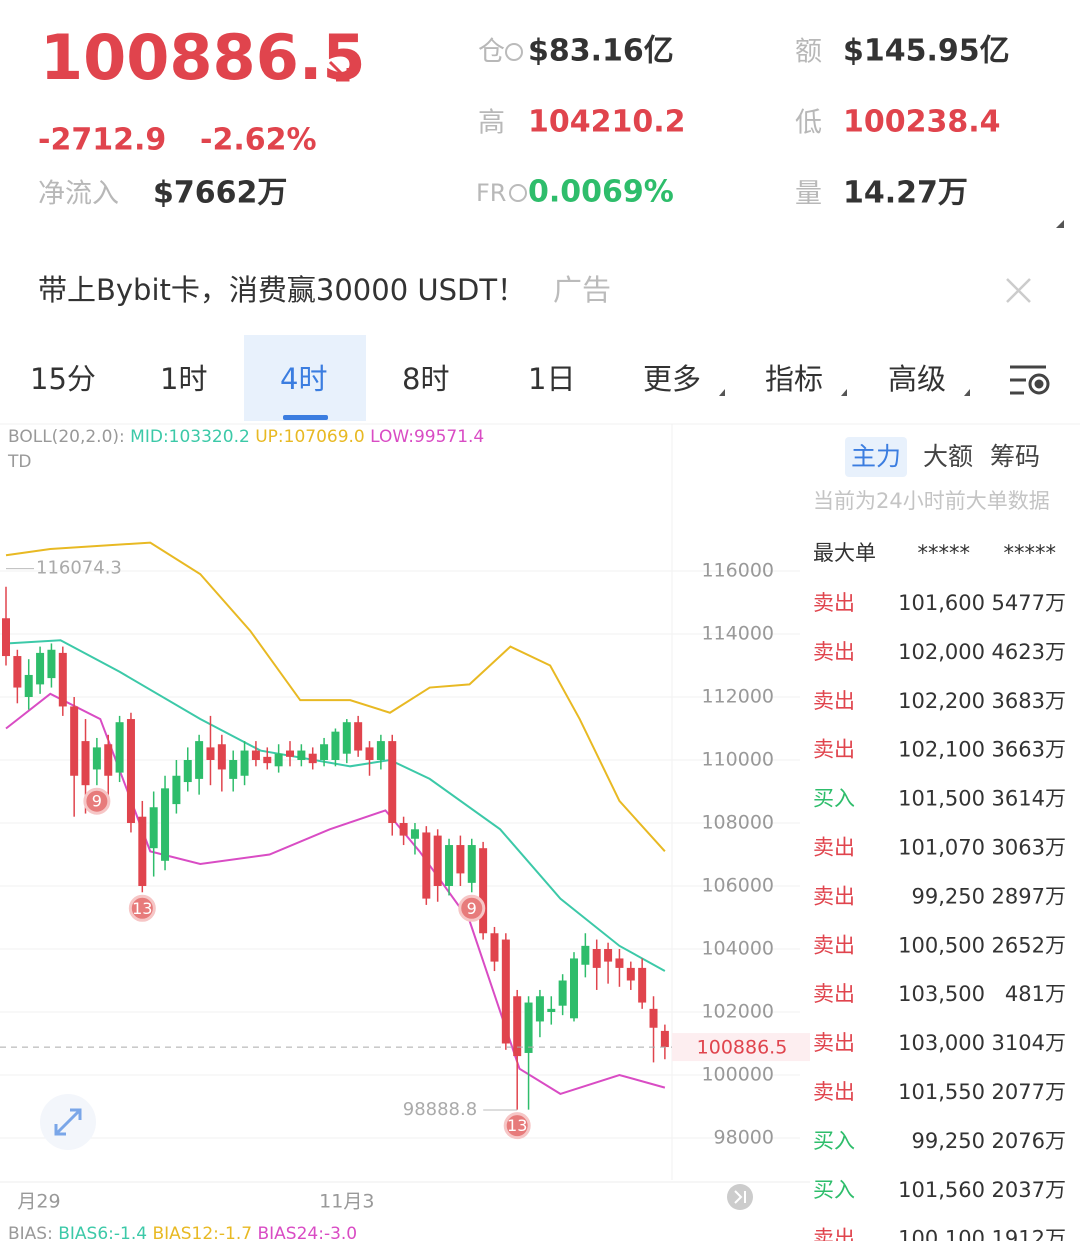  I want to click on ad-text: 带上Bybit卡，消费赢30000 USDT！, so click(282, 290).